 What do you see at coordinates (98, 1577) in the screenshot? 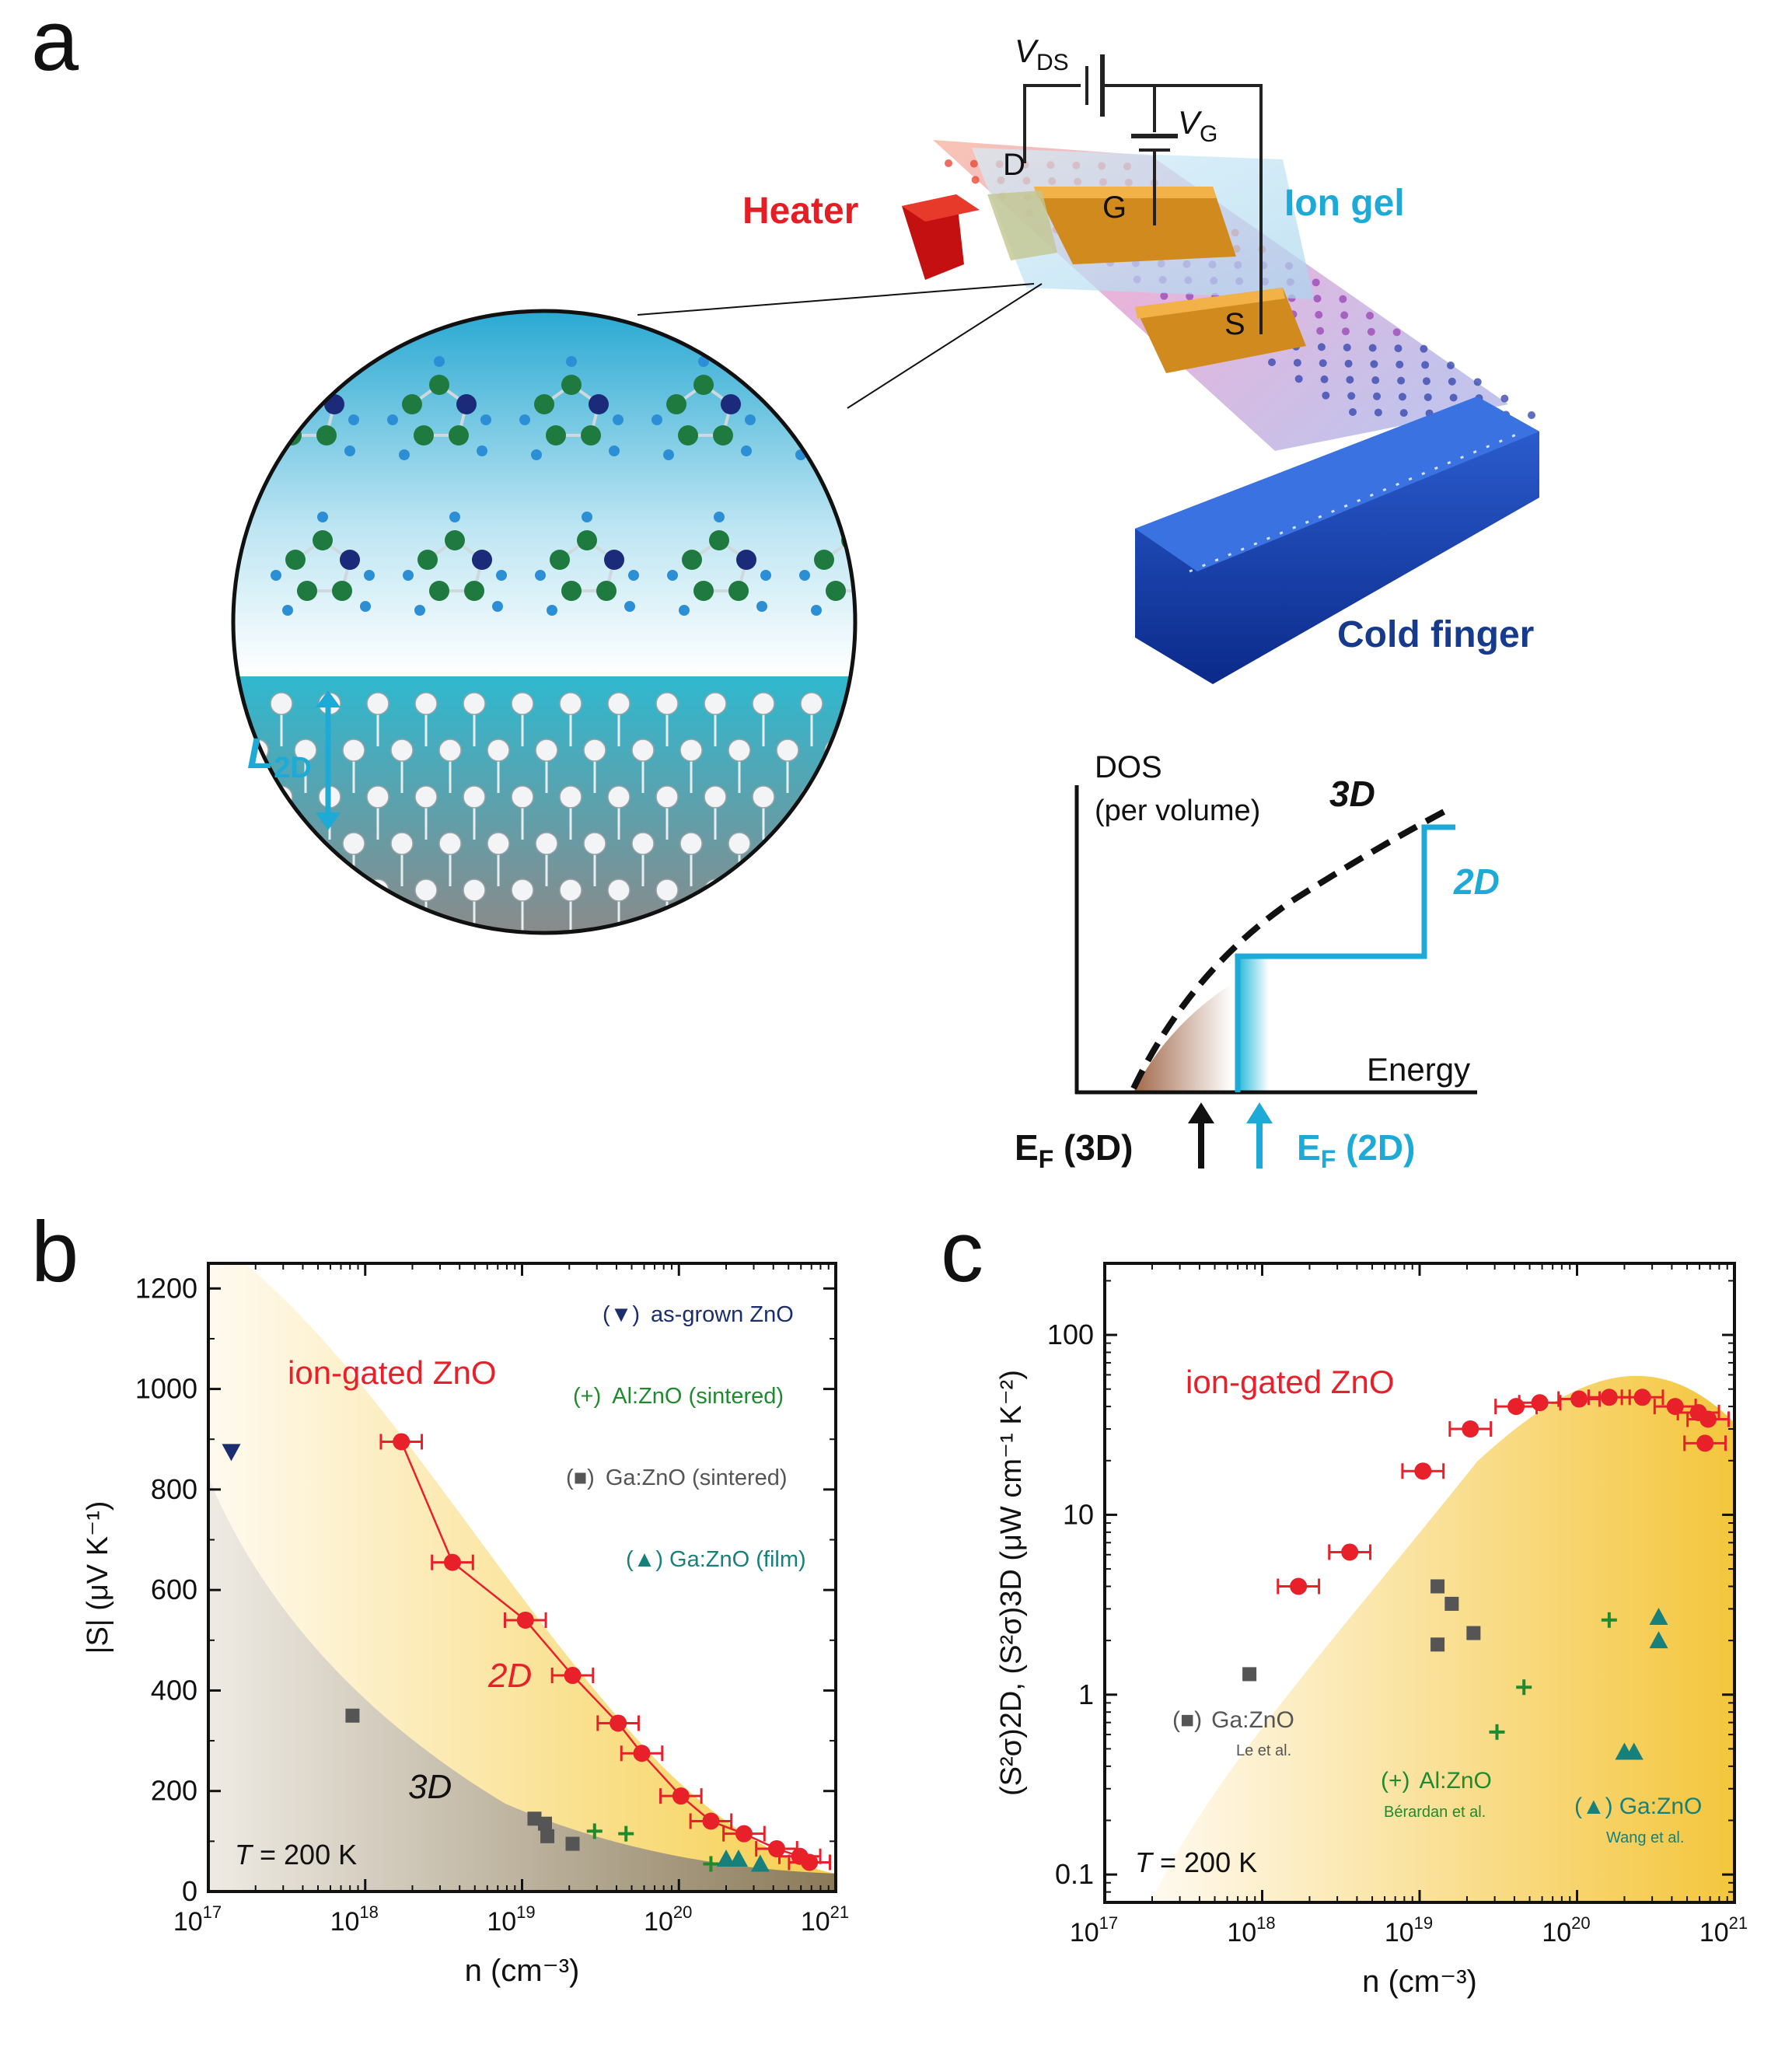
I see `b-y-axis-title: |S| (μV K⁻¹)` at bounding box center [98, 1577].